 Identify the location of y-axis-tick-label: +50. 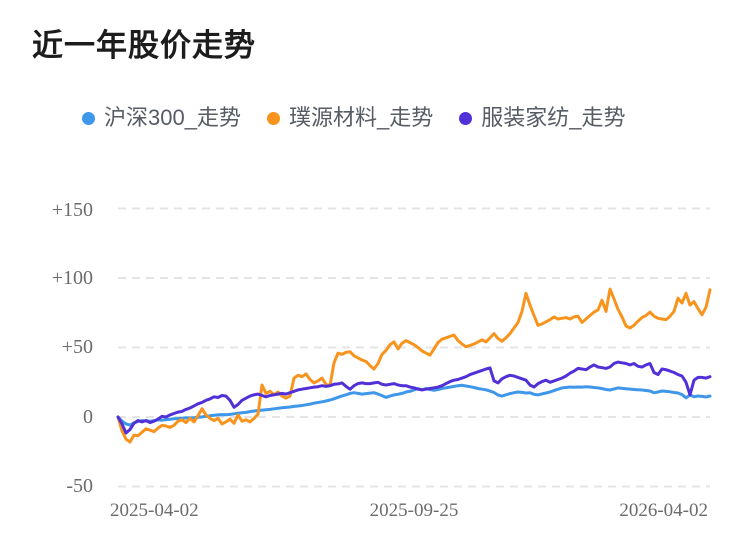
(77, 347).